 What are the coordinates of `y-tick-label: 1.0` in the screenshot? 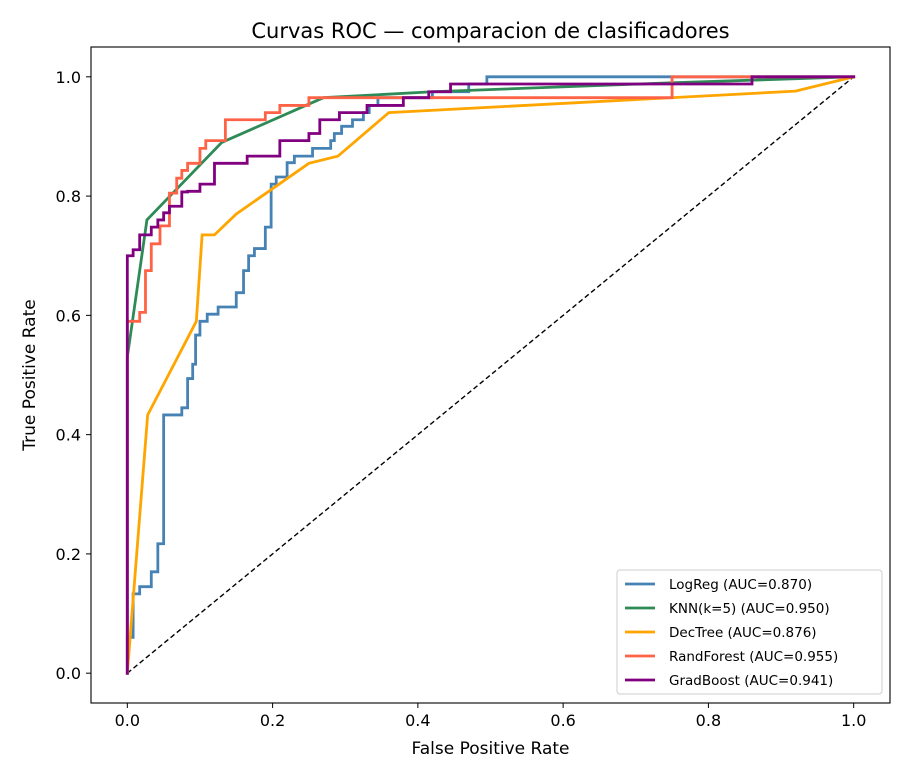 It's located at (68, 77).